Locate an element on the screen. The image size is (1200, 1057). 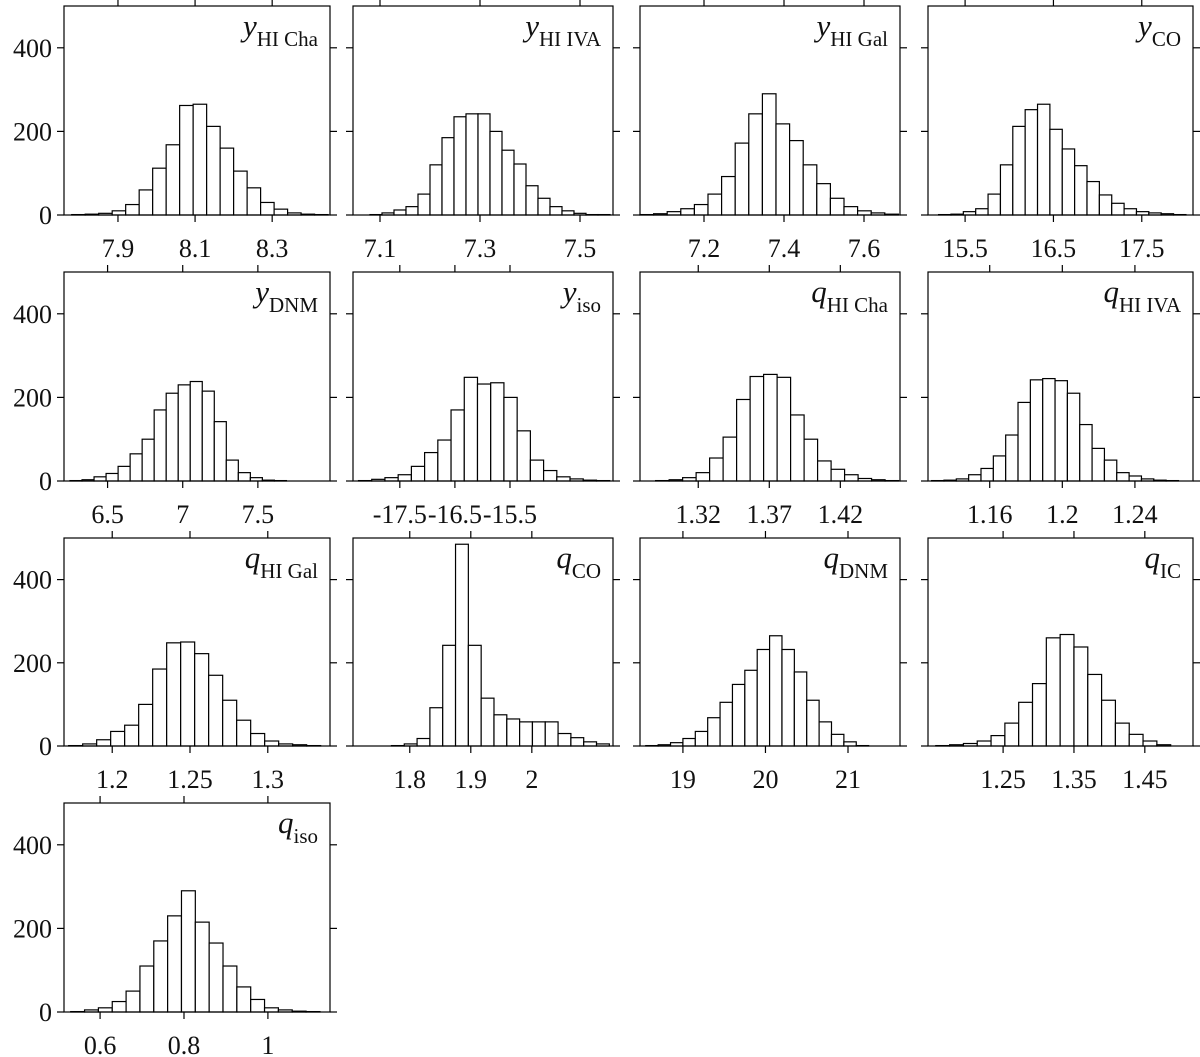
label-symbol: y is located at coordinates (260, 291).